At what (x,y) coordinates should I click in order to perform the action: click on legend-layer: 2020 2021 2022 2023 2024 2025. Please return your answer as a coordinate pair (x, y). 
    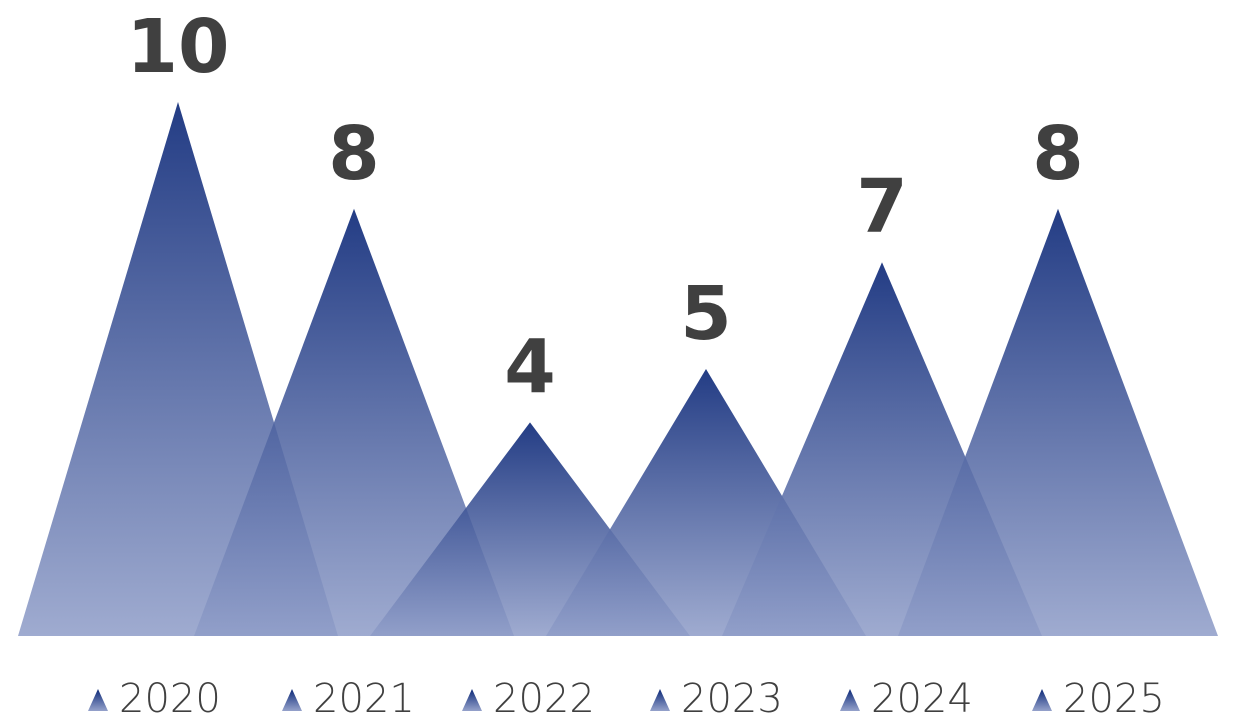
    Looking at the image, I should click on (626, 699).